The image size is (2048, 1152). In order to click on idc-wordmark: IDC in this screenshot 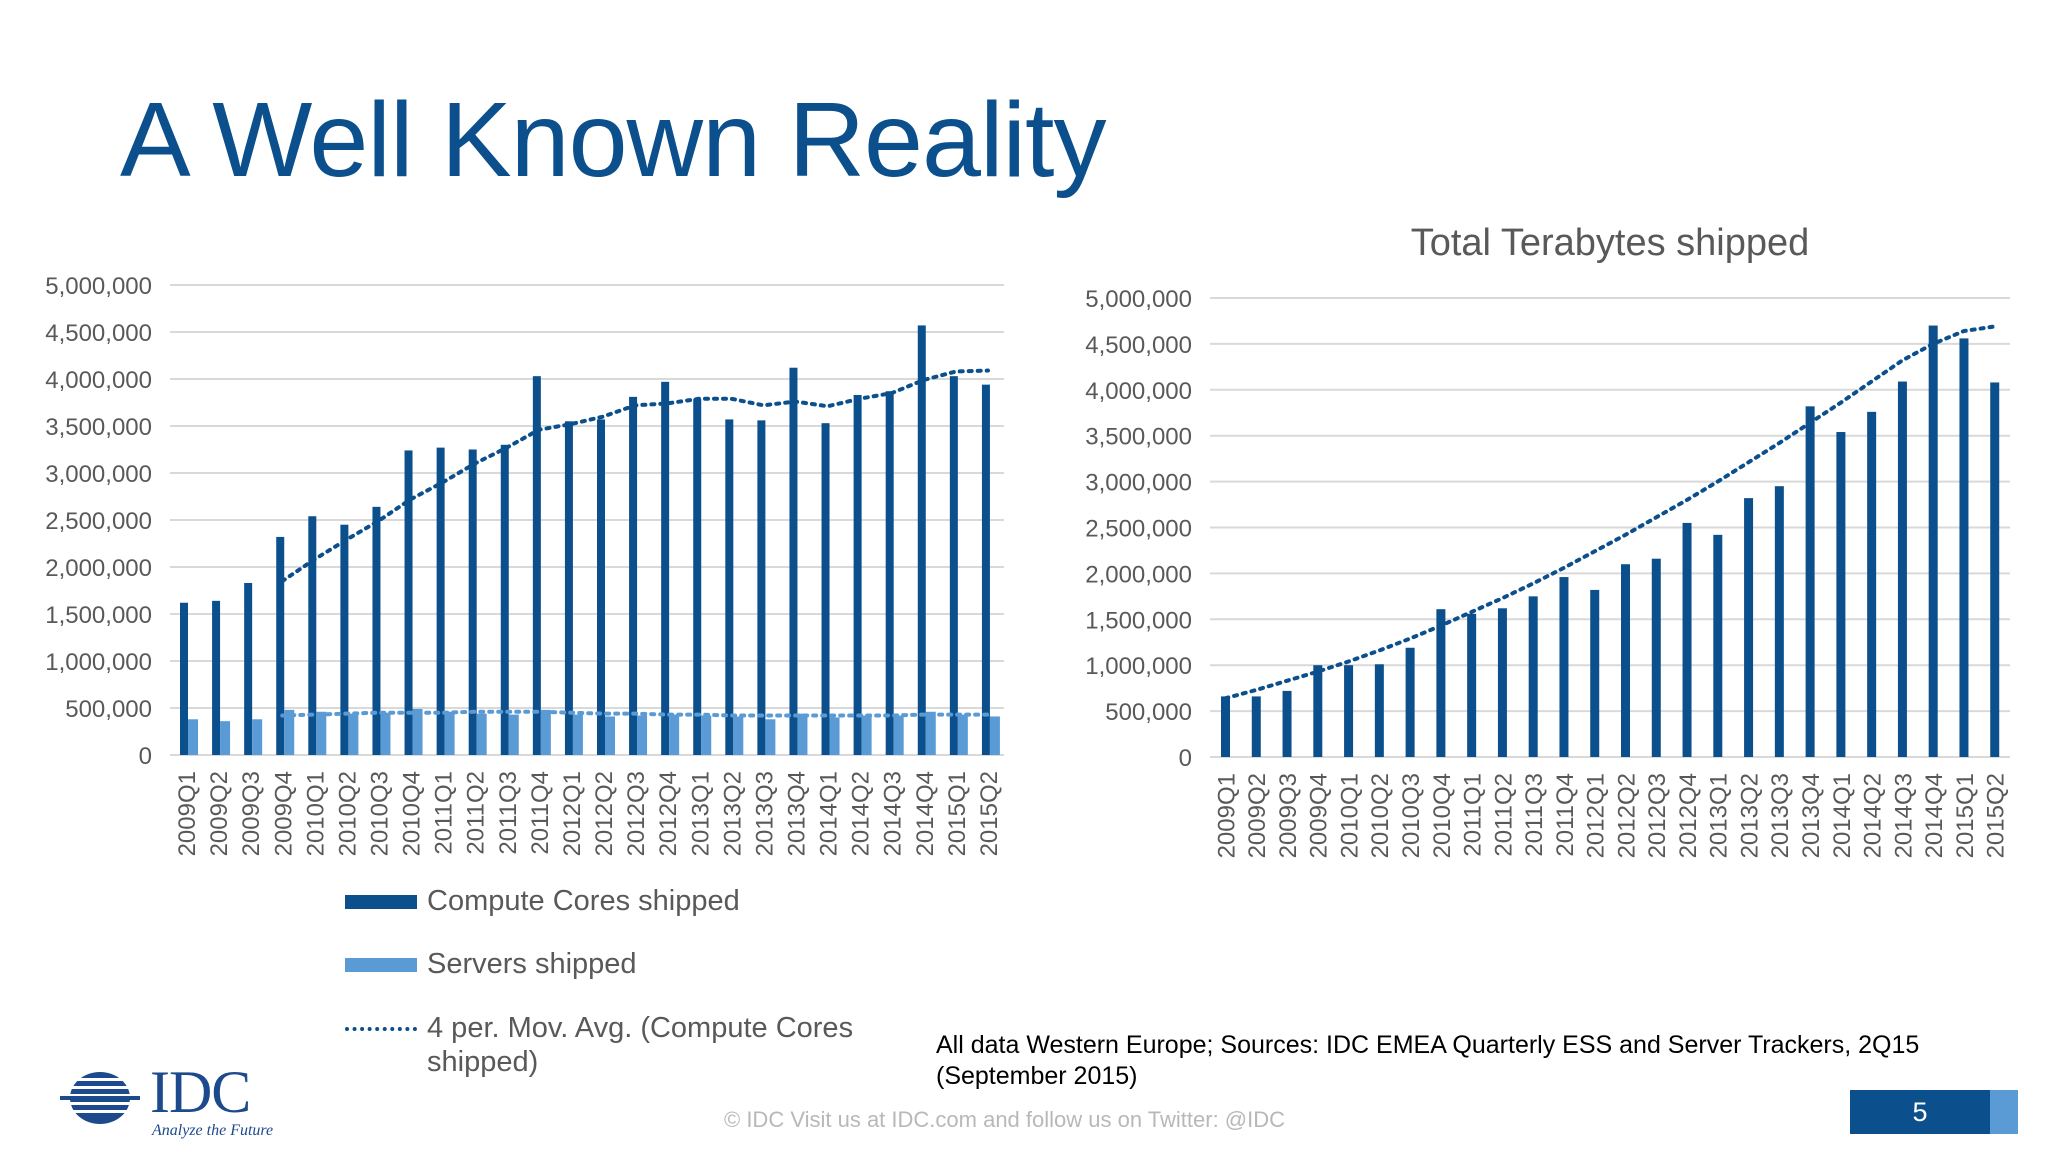, I will do `click(200, 1092)`.